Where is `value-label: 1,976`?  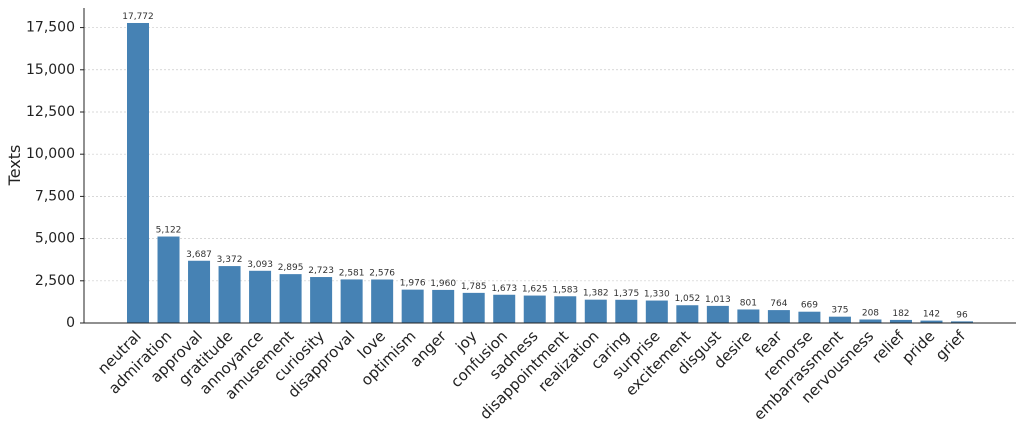
value-label: 1,976 is located at coordinates (413, 284).